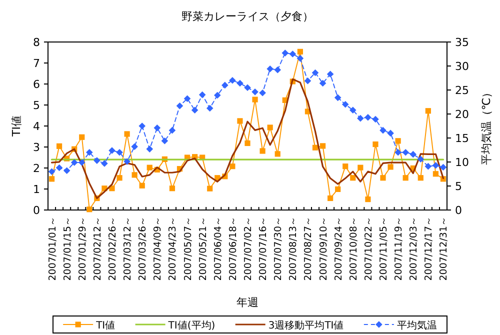 This screenshot has height=335, width=500. I want to click on tick: 3, so click(36, 147).